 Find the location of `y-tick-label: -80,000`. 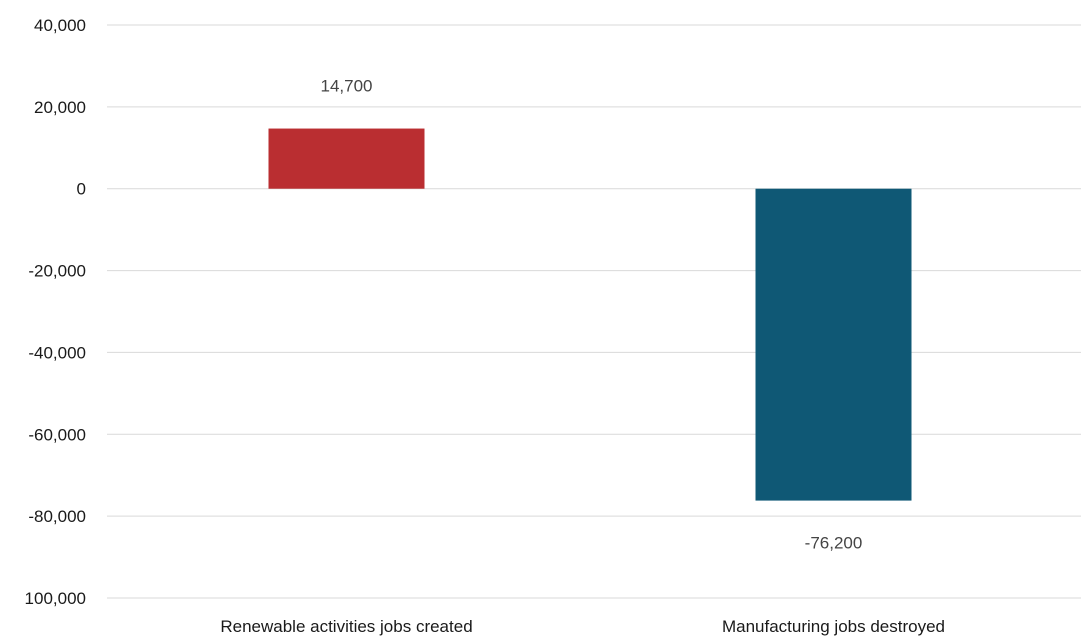

y-tick-label: -80,000 is located at coordinates (57, 516).